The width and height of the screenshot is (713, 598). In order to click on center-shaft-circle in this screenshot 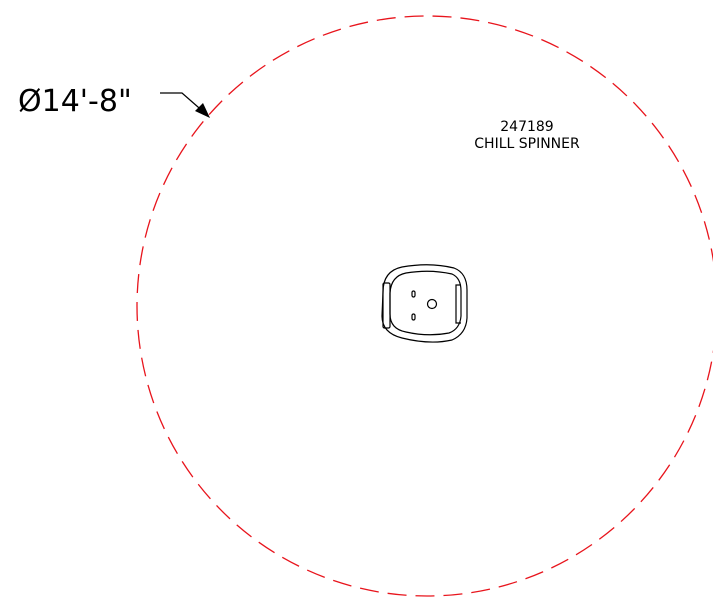, I will do `click(432, 304)`.